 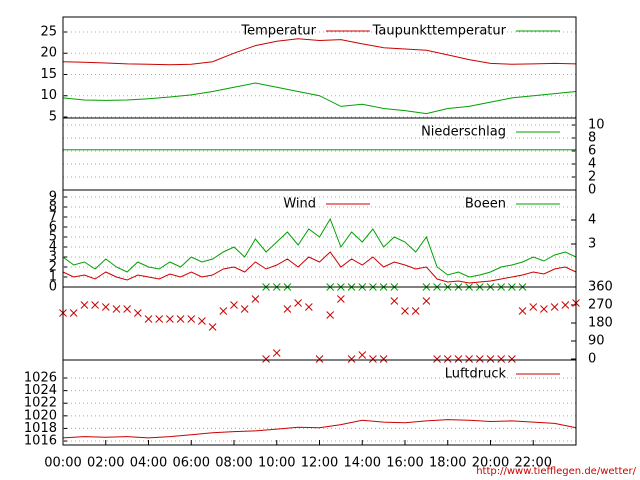 I want to click on y-tick-label: 2, so click(x=53, y=267).